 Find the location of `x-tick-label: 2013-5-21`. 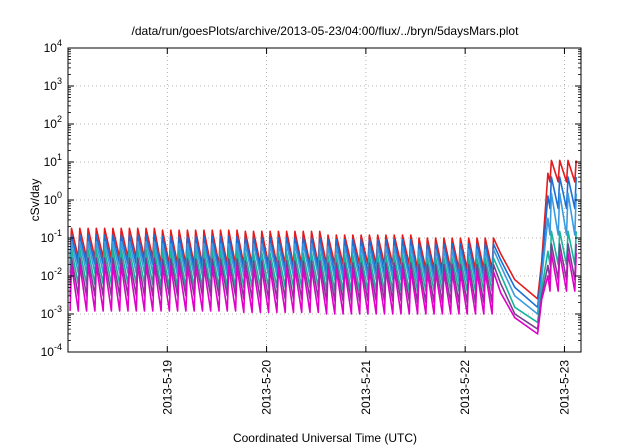

x-tick-label: 2013-5-21 is located at coordinates (366, 387).